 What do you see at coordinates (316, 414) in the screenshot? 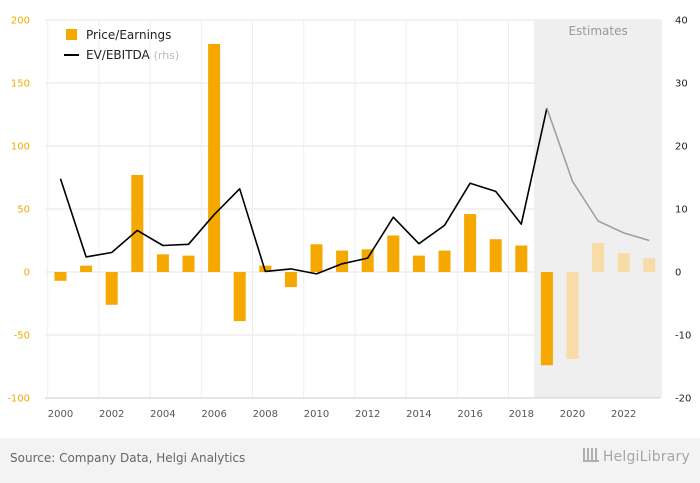
I see `x-tick-2010: 2010` at bounding box center [316, 414].